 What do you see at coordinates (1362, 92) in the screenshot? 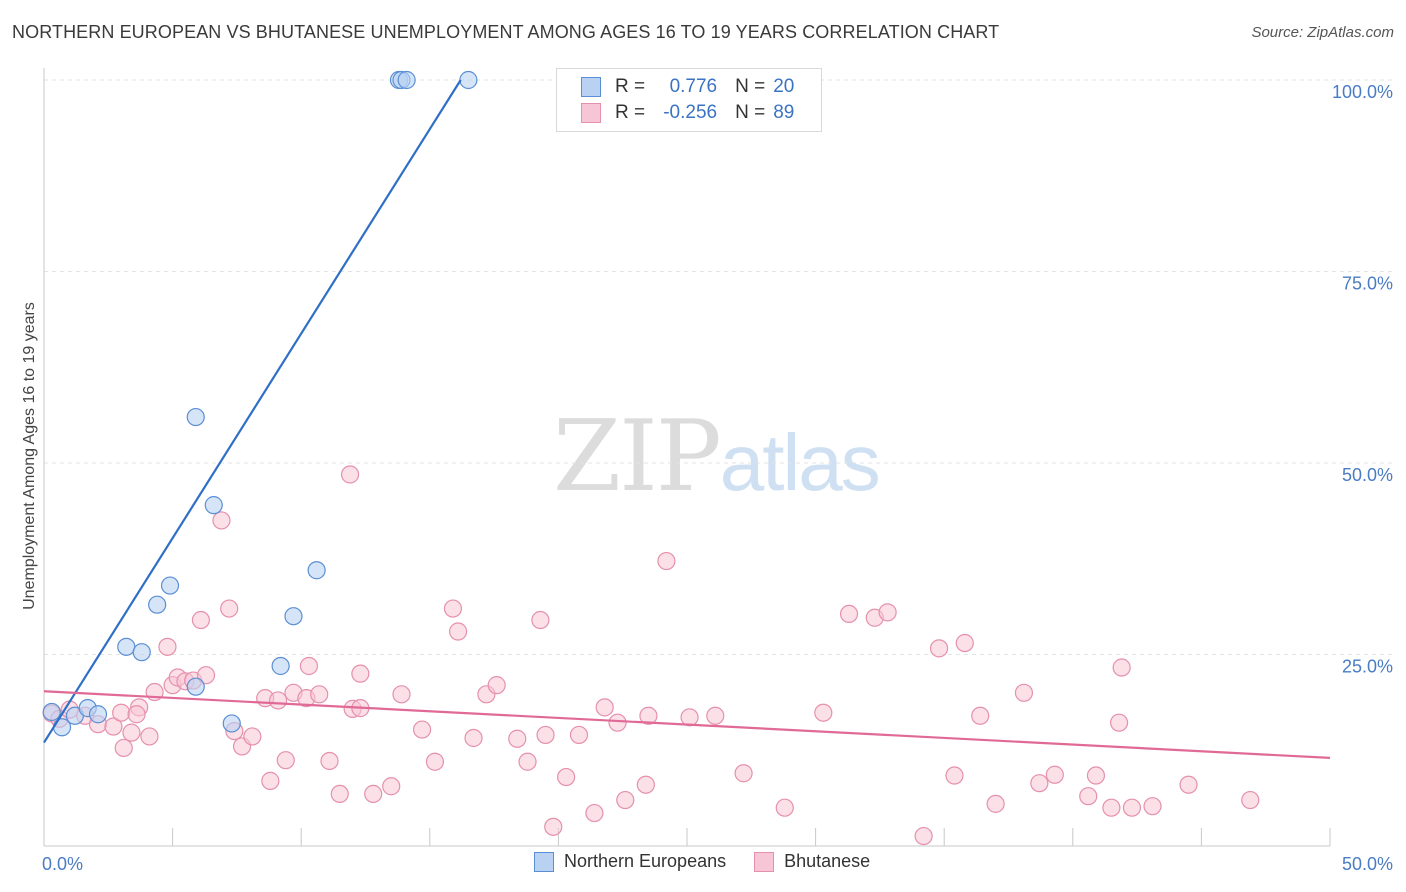
I see `y-tick-label: 100.0%` at bounding box center [1362, 92].